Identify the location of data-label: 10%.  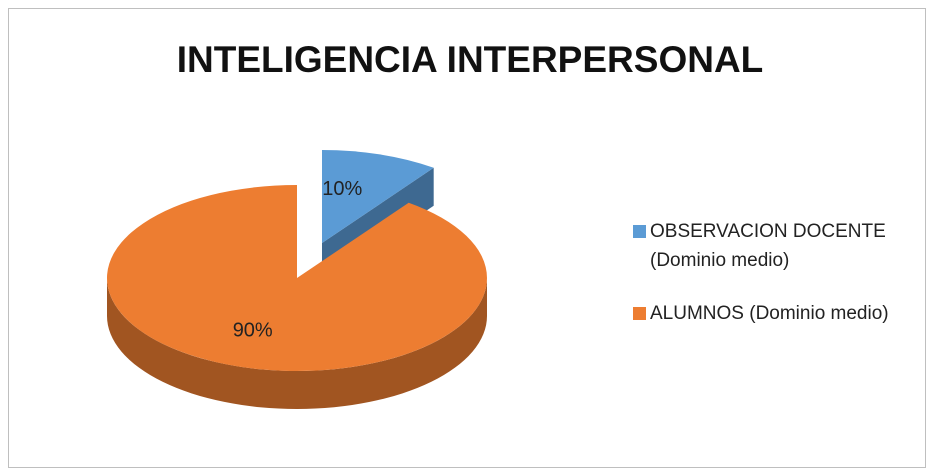
(342, 189).